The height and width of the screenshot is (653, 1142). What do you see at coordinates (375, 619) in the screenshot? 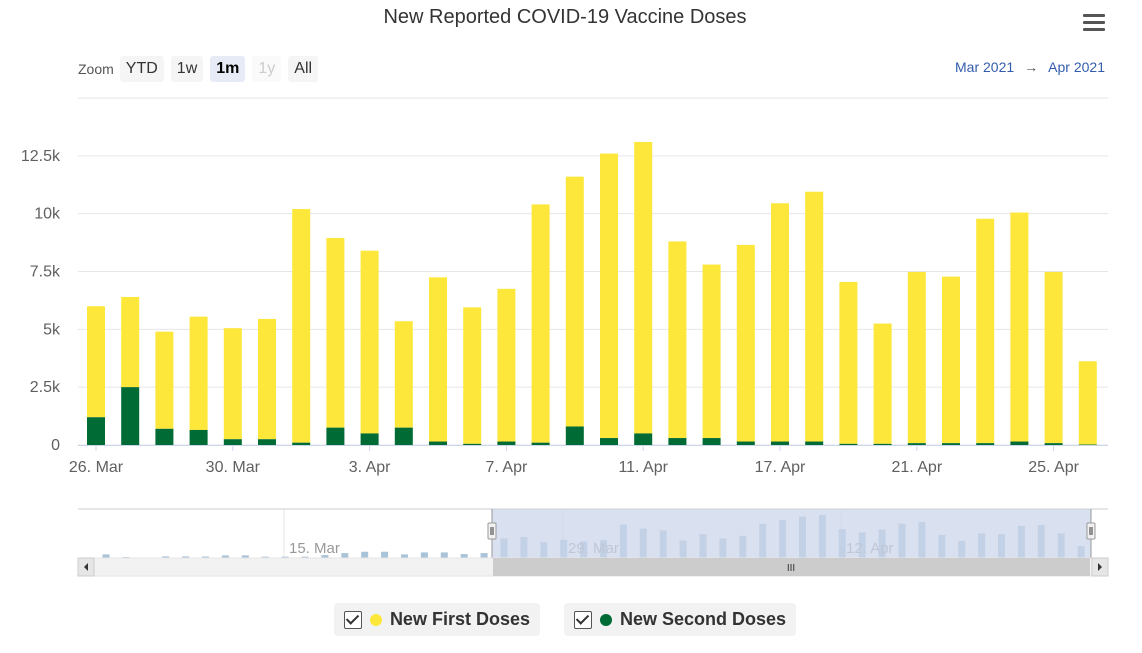
I see `first-dose-dot-icon` at bounding box center [375, 619].